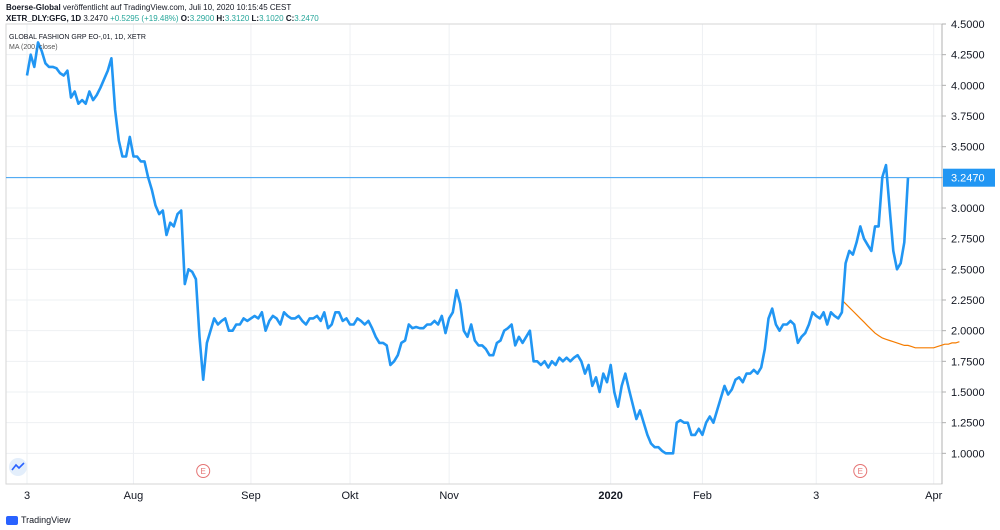 The image size is (1000, 530). What do you see at coordinates (968, 362) in the screenshot?
I see `y-tick-label: 1.7500` at bounding box center [968, 362].